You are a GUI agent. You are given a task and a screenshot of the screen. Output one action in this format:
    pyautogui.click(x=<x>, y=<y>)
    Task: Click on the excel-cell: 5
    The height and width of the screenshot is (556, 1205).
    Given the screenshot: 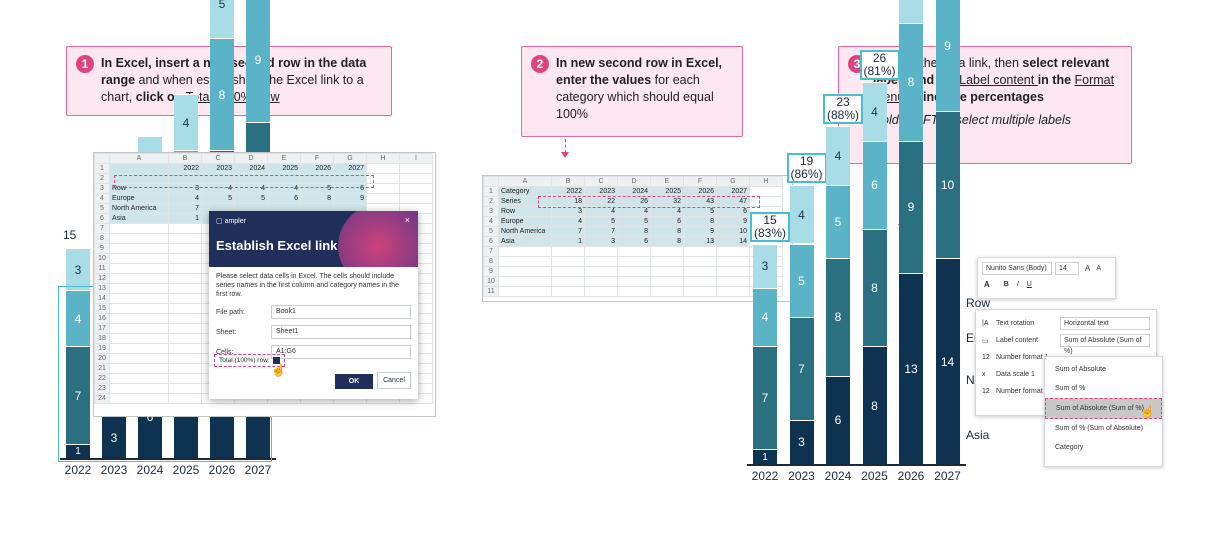 What is the action you would take?
    pyautogui.click(x=634, y=221)
    